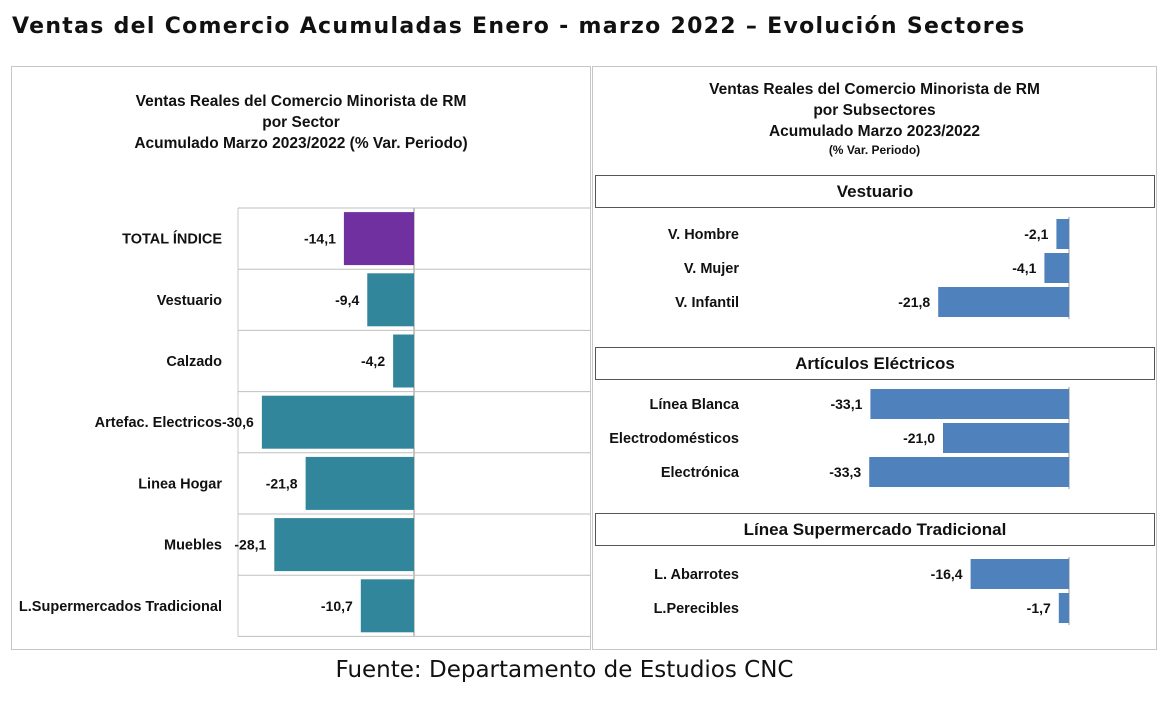 This screenshot has height=708, width=1166. What do you see at coordinates (564, 670) in the screenshot?
I see `source-note: Fuente: Departamento de Estudios CNC` at bounding box center [564, 670].